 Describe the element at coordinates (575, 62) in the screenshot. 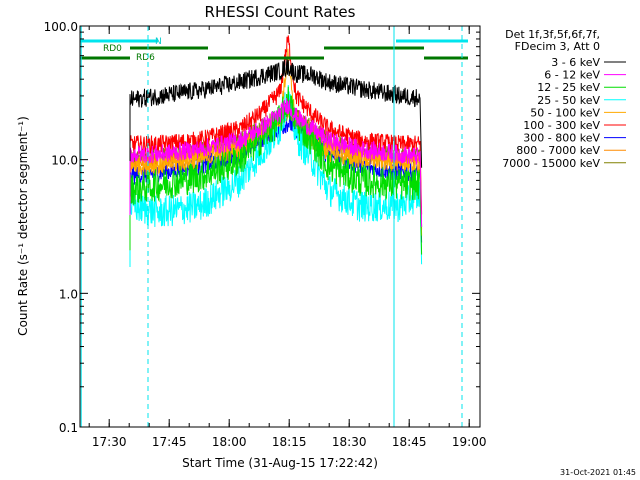

I see `legend-entry-label-0: 3 - 6 keV` at that location.